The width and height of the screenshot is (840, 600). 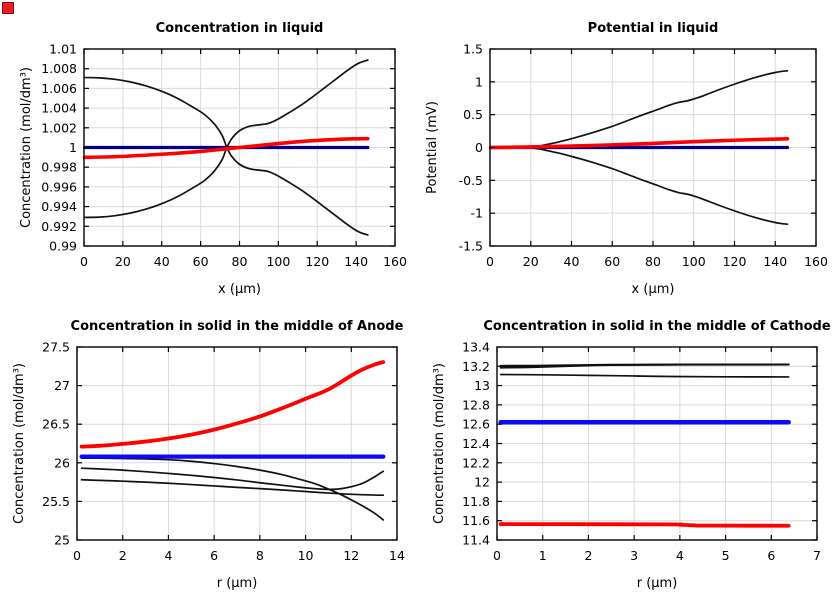 I want to click on y-tick-label: 0.996, so click(x=59, y=186).